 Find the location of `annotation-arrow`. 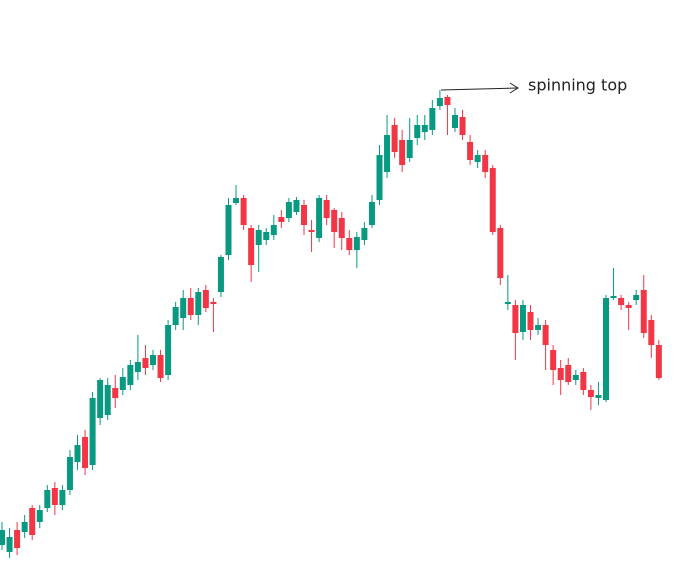

annotation-arrow is located at coordinates (479, 89).